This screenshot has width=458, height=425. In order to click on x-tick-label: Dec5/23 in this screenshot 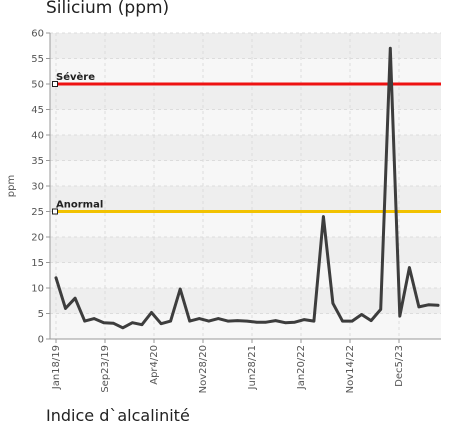, I will do `click(399, 366)`.